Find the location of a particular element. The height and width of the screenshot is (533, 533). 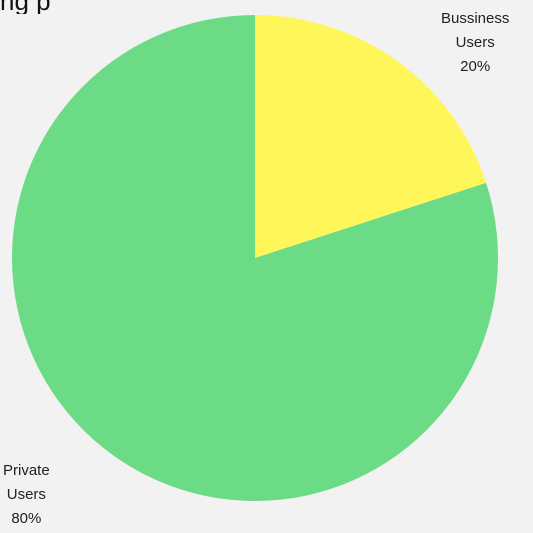

slice-value-label: 20% is located at coordinates (475, 66).